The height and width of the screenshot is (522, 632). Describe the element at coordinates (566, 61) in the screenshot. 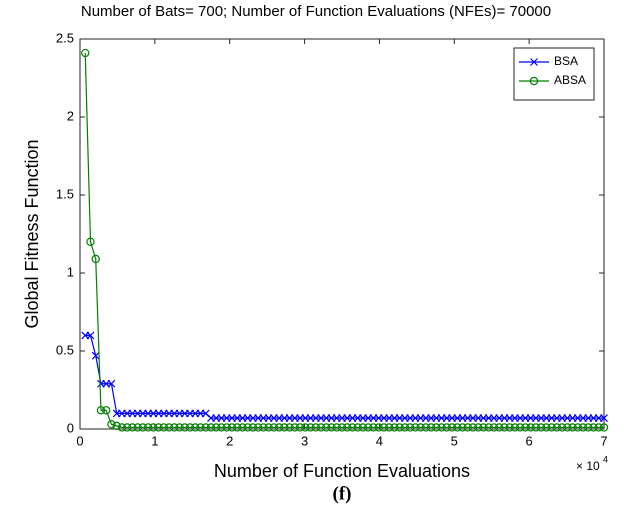

I see `legend-label: BSA` at that location.